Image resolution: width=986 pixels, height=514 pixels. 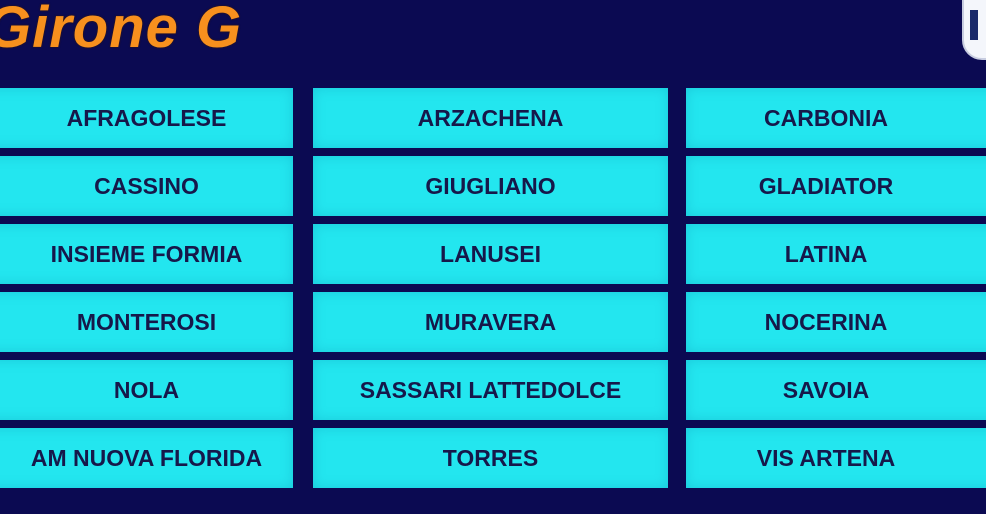 I want to click on team-cell: VIS ARTENA, so click(x=836, y=458).